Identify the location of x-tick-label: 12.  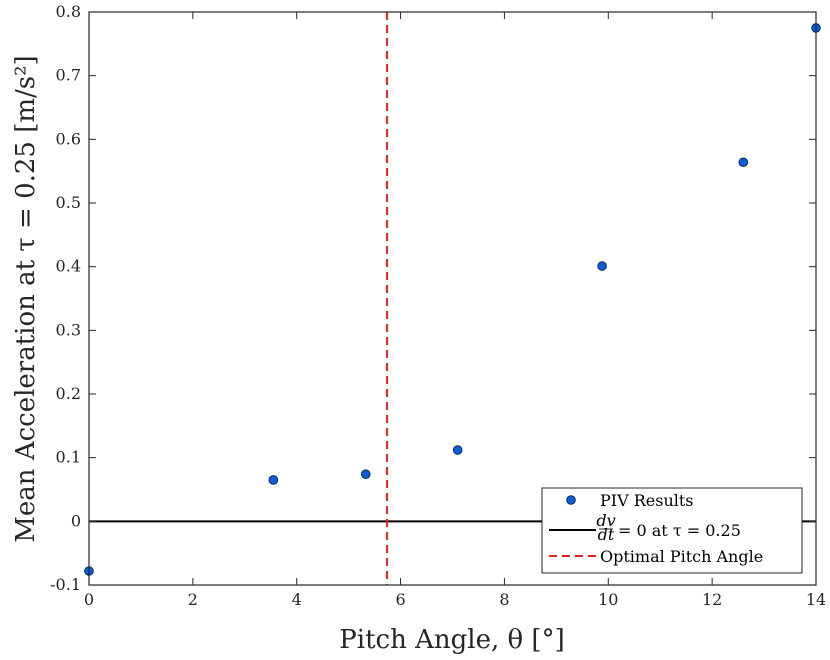
(712, 599).